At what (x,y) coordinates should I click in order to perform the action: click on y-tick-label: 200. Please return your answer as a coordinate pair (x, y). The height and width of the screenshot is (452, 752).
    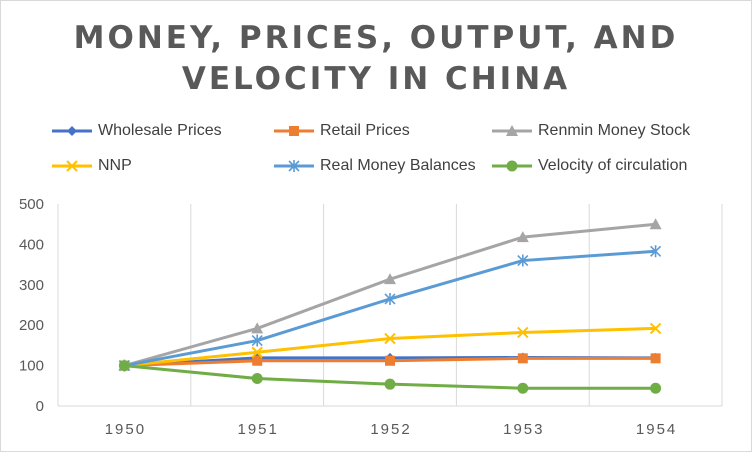
    Looking at the image, I should click on (31, 325).